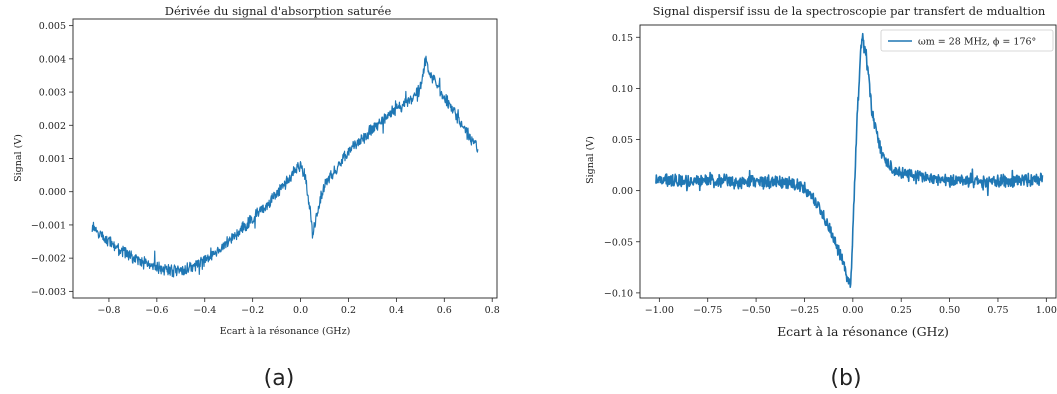 This screenshot has height=394, width=1057. I want to click on caption-b: (b), so click(845, 378).